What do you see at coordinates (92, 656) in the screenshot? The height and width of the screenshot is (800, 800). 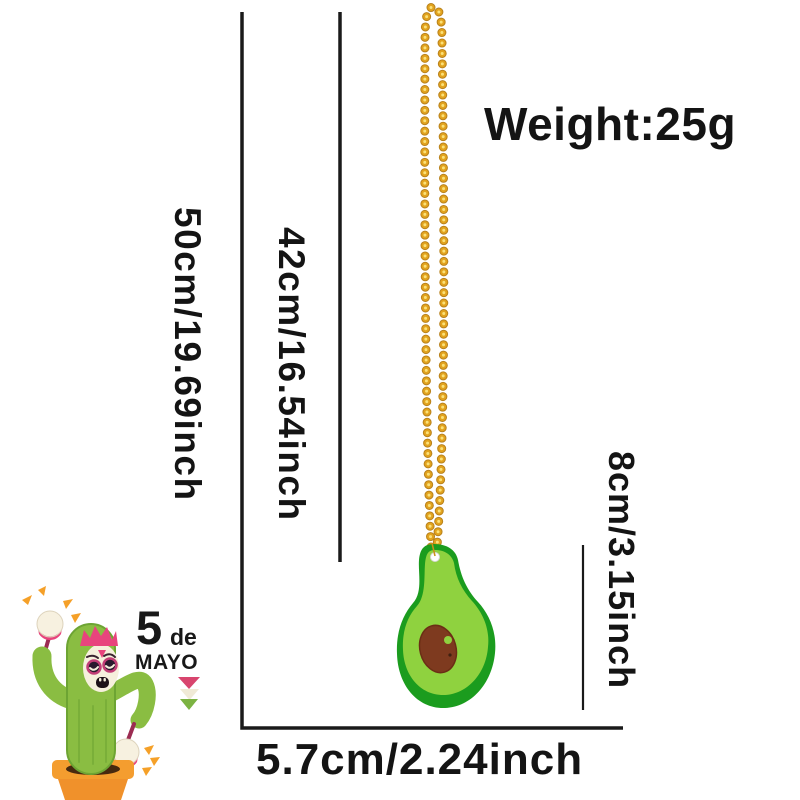 I see `left-eyebrow` at bounding box center [92, 656].